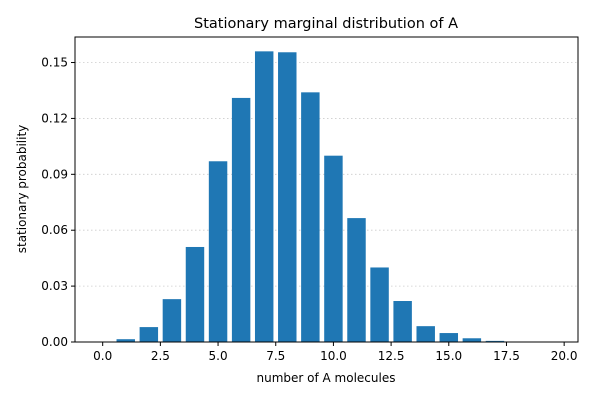  Describe the element at coordinates (54, 286) in the screenshot. I see `y-tick-label: 0.03` at that location.